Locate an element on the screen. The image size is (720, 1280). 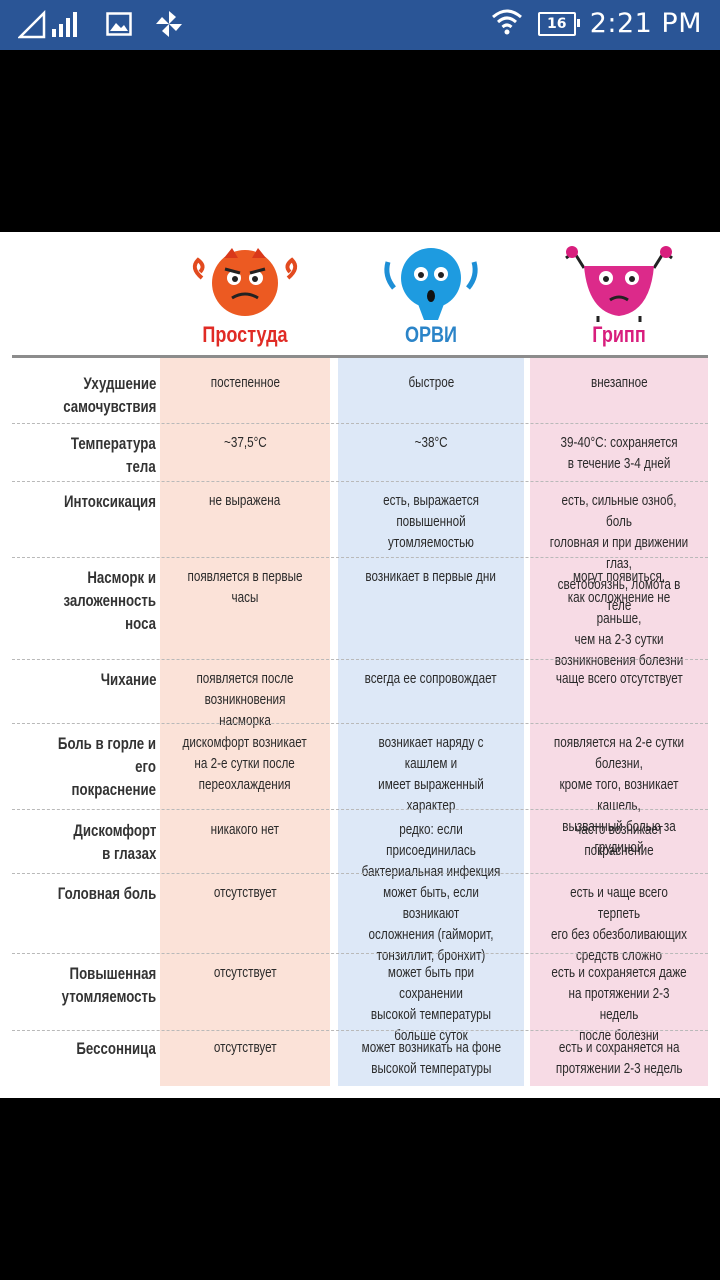
column-title-flu: Грипп is located at coordinates (619, 334).